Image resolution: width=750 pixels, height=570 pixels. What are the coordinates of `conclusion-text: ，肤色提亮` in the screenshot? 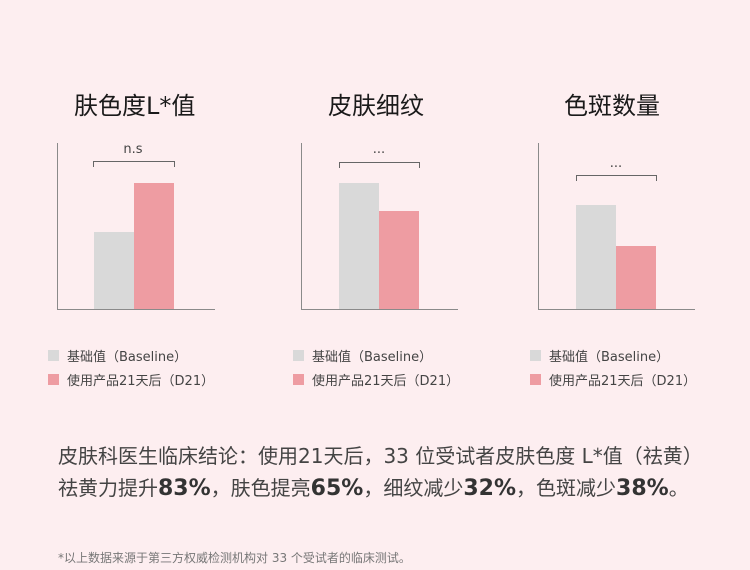 It's located at (260, 488).